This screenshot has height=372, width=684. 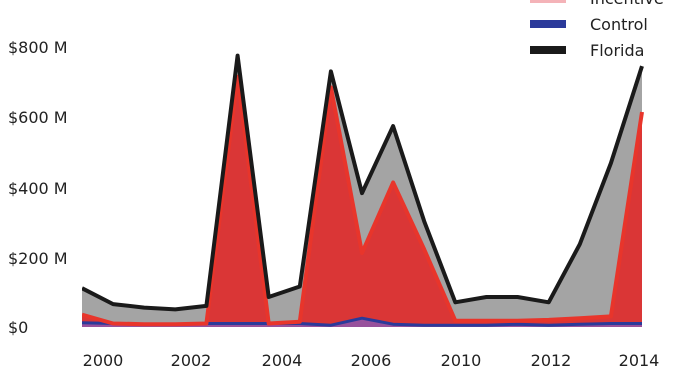 I want to click on x-tick-label: 2006, so click(x=371, y=360).